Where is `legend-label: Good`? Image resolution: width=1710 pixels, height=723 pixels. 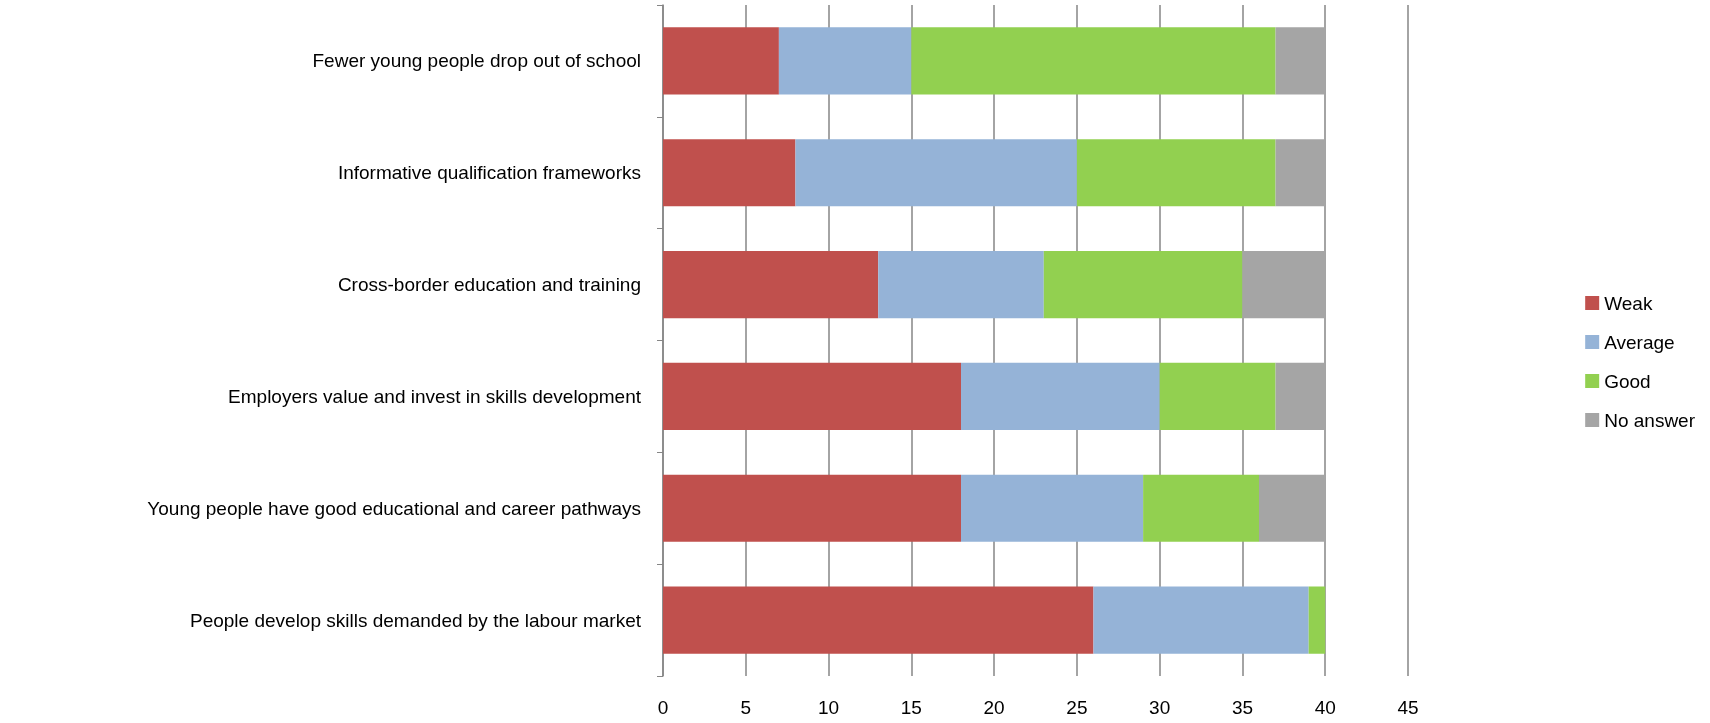 legend-label: Good is located at coordinates (1627, 381).